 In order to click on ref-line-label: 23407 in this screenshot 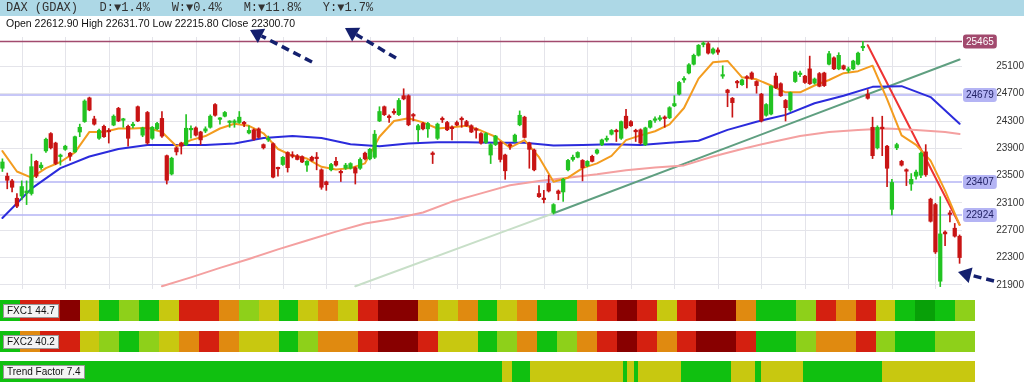, I will do `click(980, 182)`.